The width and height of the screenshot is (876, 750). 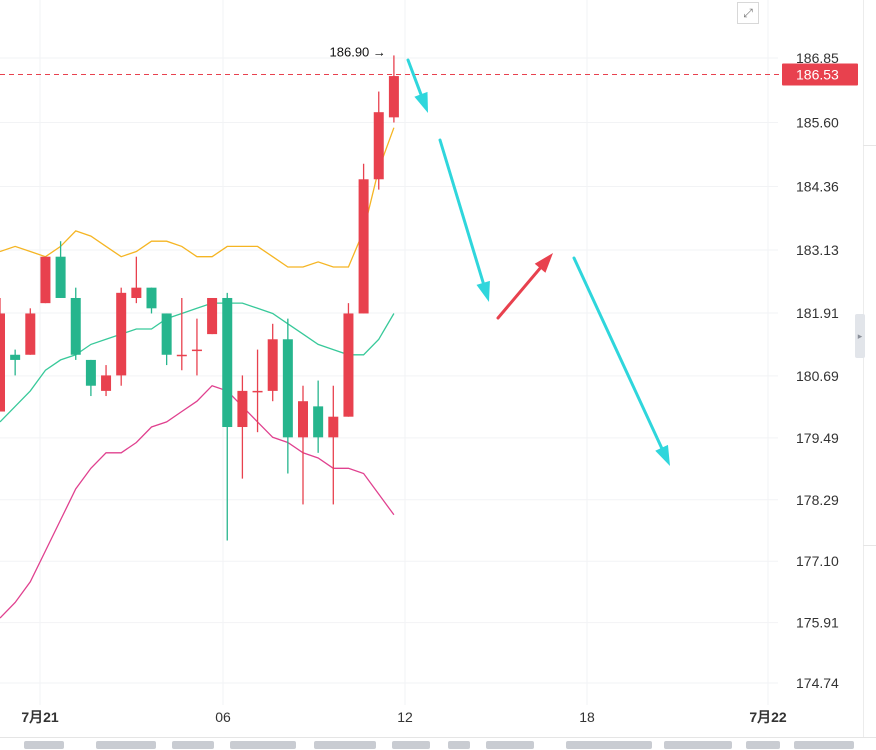 What do you see at coordinates (587, 717) in the screenshot?
I see `time-tick-label: 18` at bounding box center [587, 717].